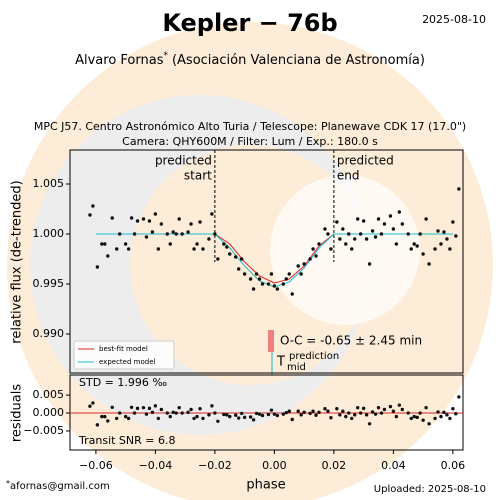 The height and width of the screenshot is (500, 500). What do you see at coordinates (365, 161) in the screenshot?
I see `predicted-label: predicted` at bounding box center [365, 161].